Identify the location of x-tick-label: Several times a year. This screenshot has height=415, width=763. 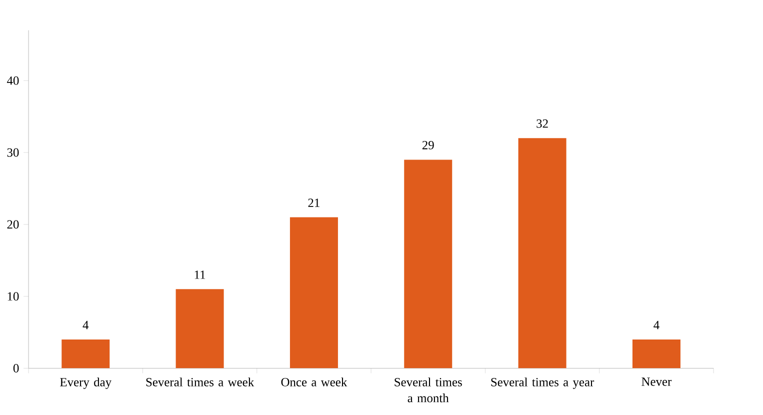
(542, 383).